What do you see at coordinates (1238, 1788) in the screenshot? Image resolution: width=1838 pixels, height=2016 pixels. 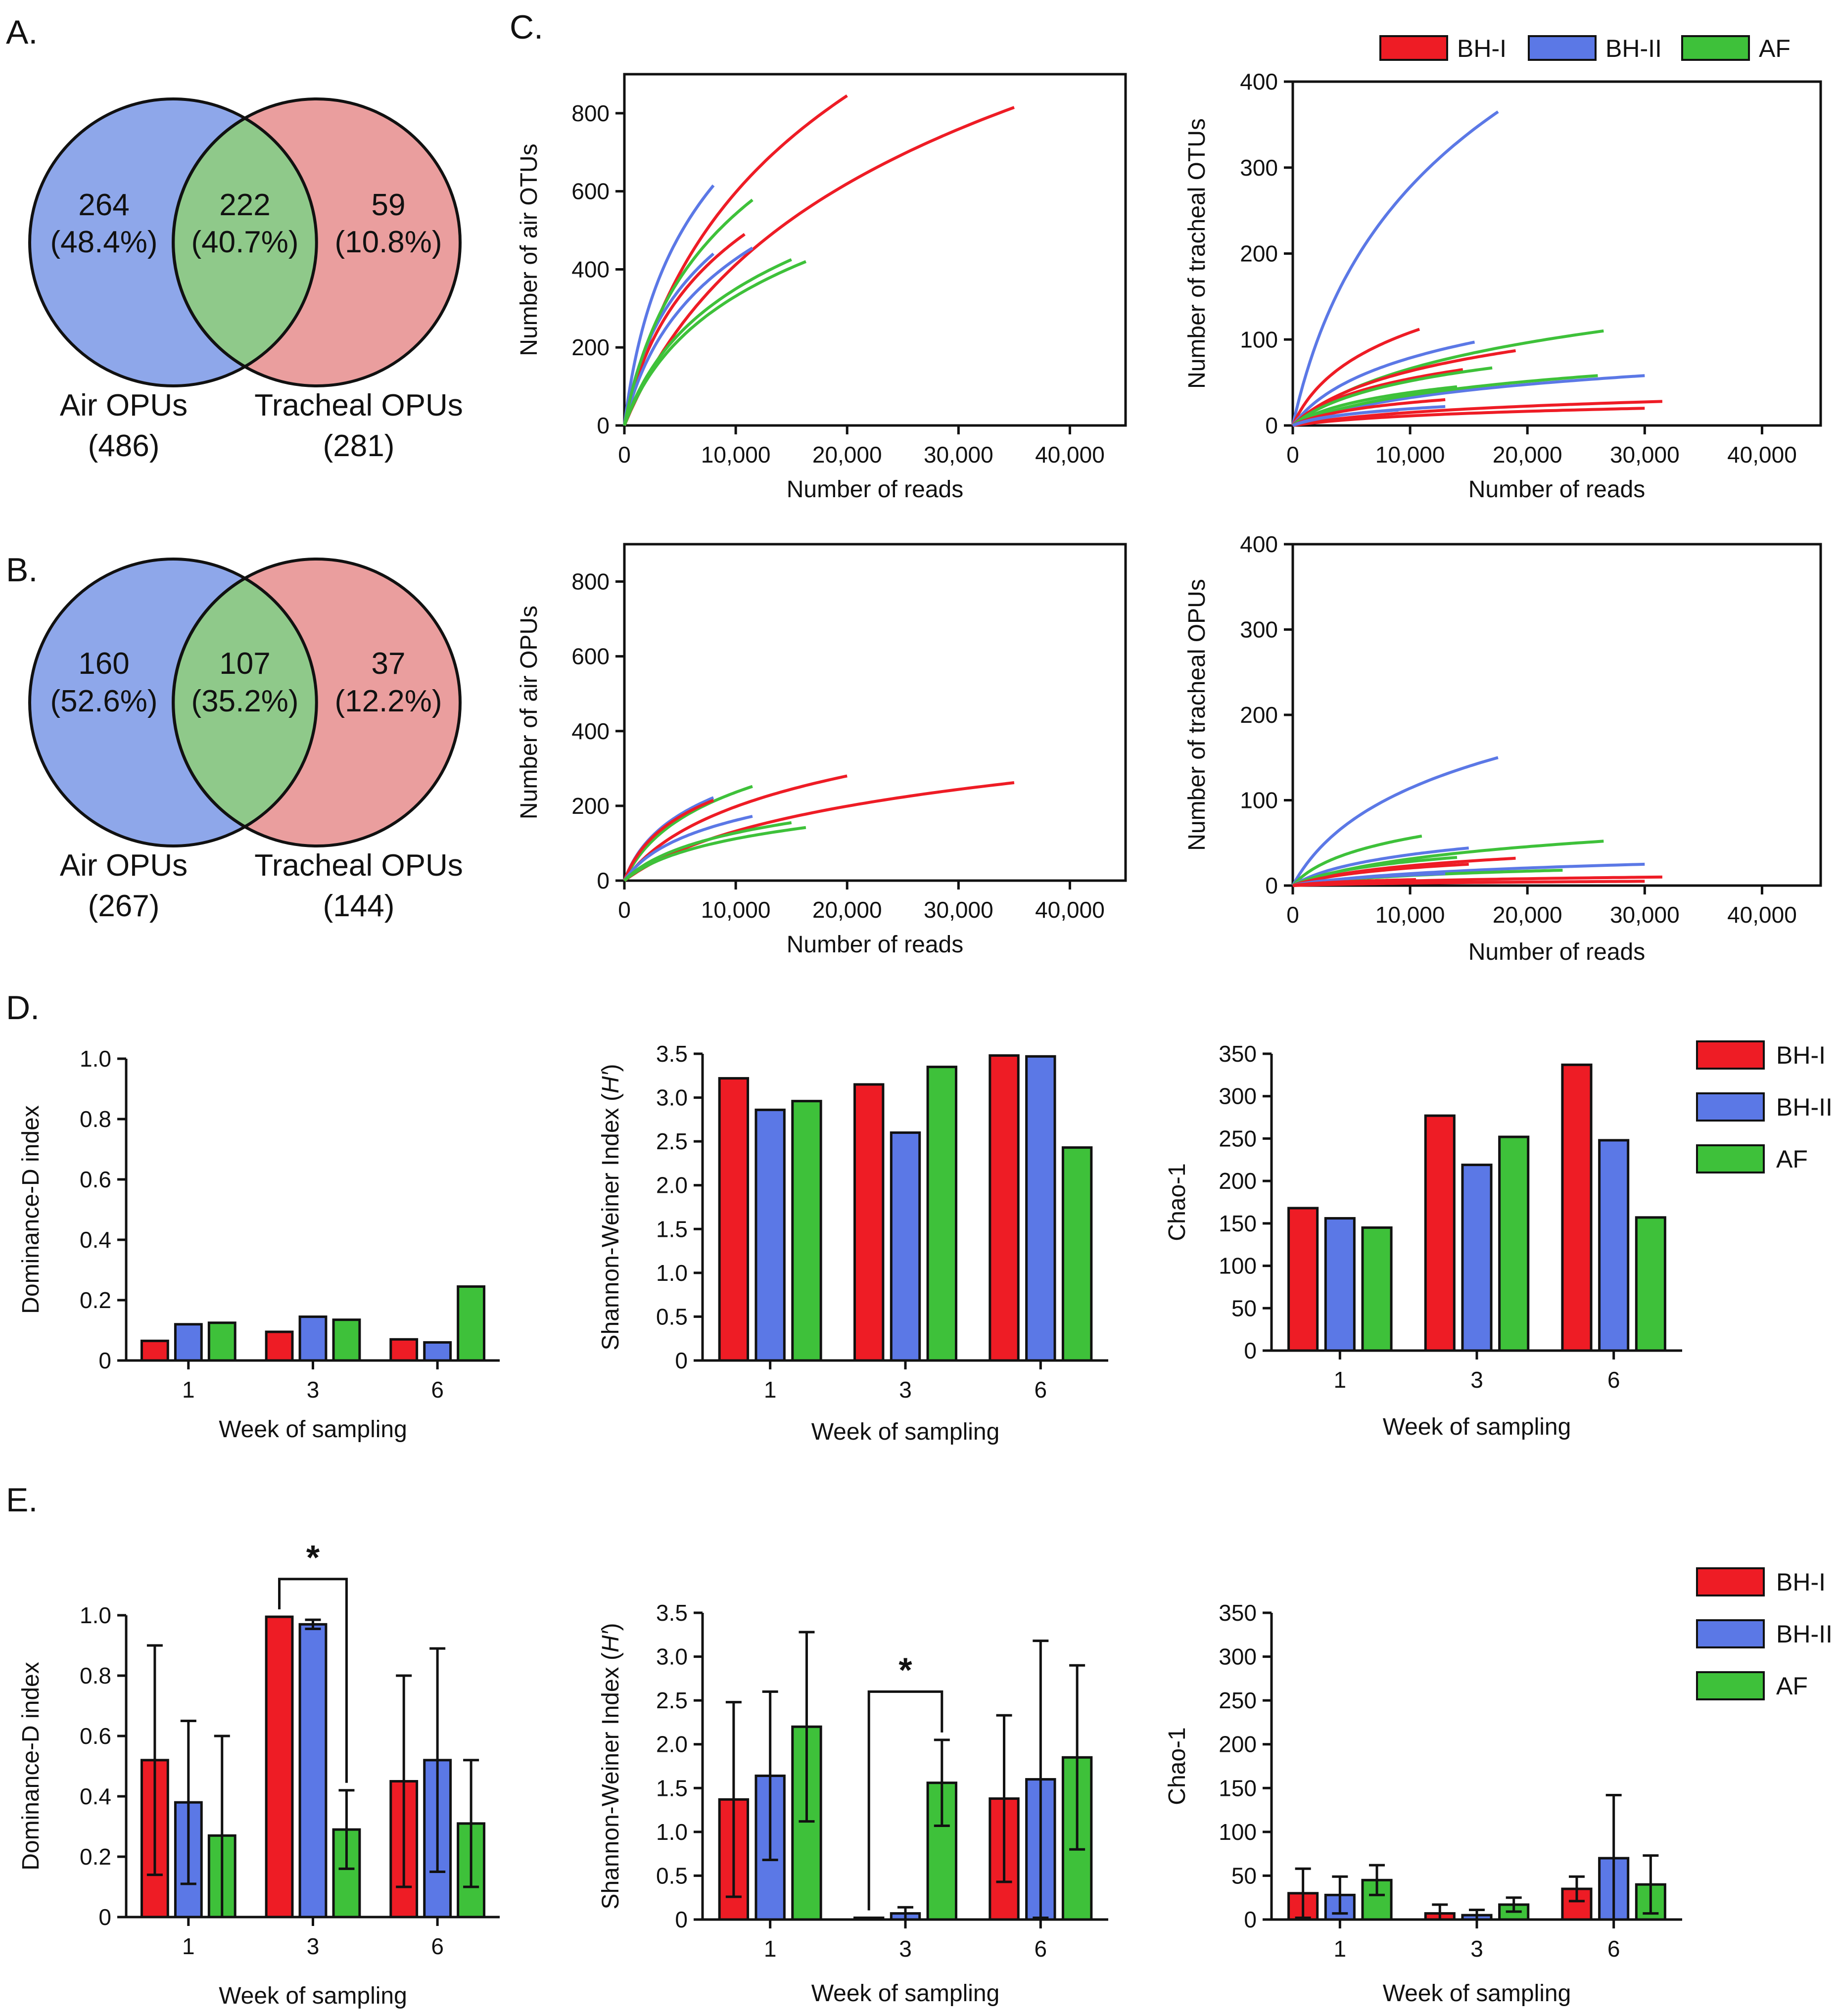 I see `y-tick-label: 150` at bounding box center [1238, 1788].